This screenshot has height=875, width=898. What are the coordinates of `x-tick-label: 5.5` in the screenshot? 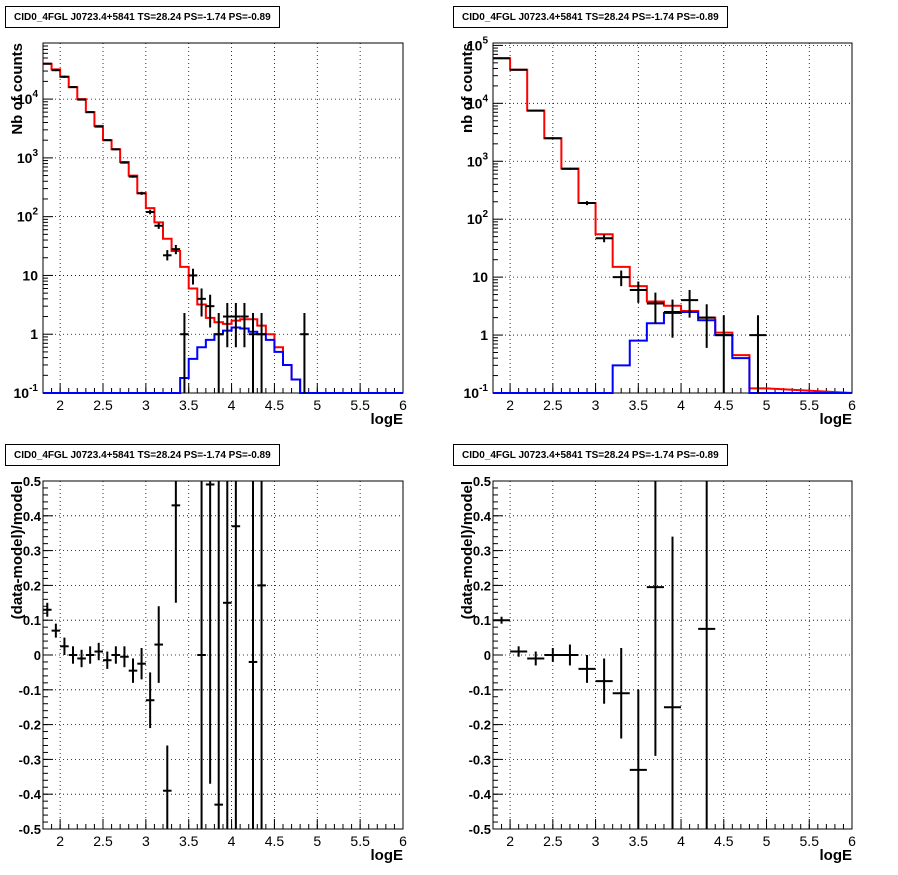 It's located at (810, 405).